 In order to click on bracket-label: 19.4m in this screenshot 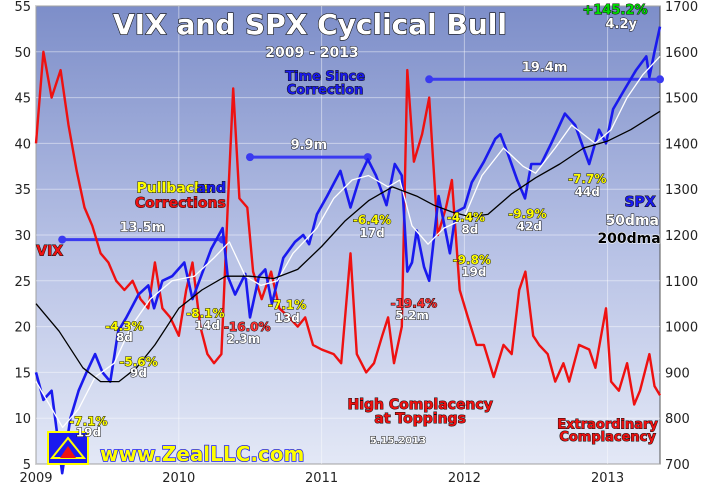, I will do `click(545, 67)`.